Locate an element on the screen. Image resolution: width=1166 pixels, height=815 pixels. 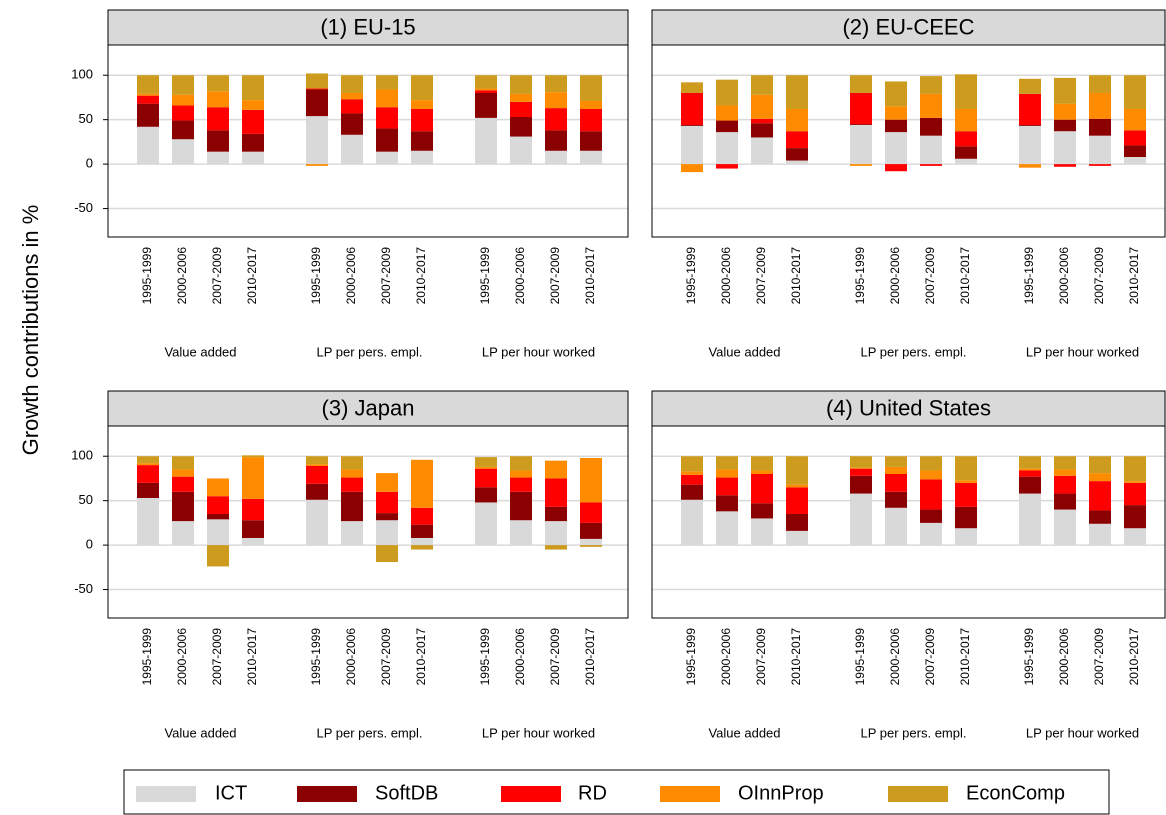
group-label: LP per pers. empl. is located at coordinates (914, 732).